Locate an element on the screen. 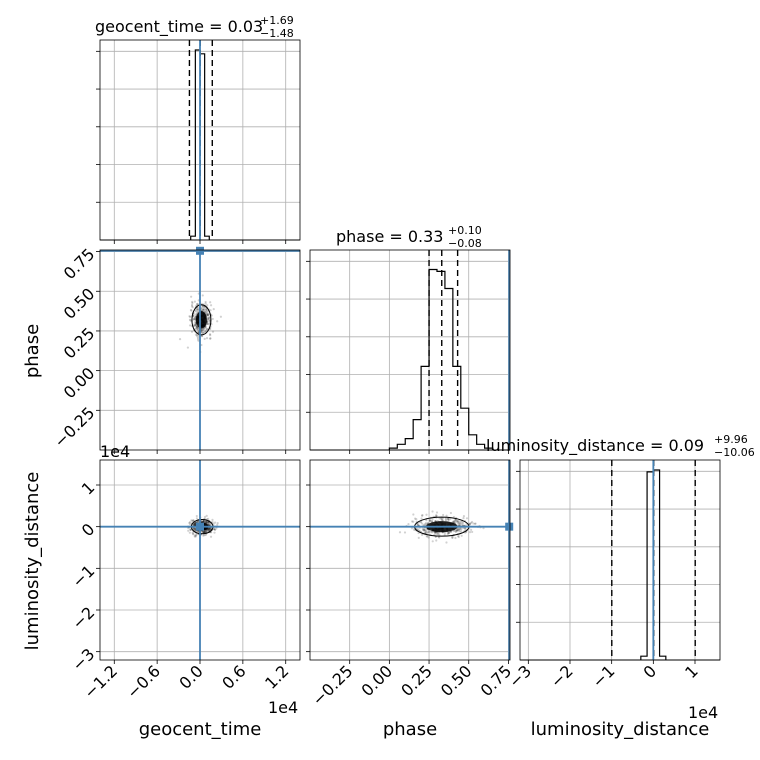 The width and height of the screenshot is (760, 760). panel-phase-vs-geocent-time: −0.250.000.250.500.75 is located at coordinates (175, 349).